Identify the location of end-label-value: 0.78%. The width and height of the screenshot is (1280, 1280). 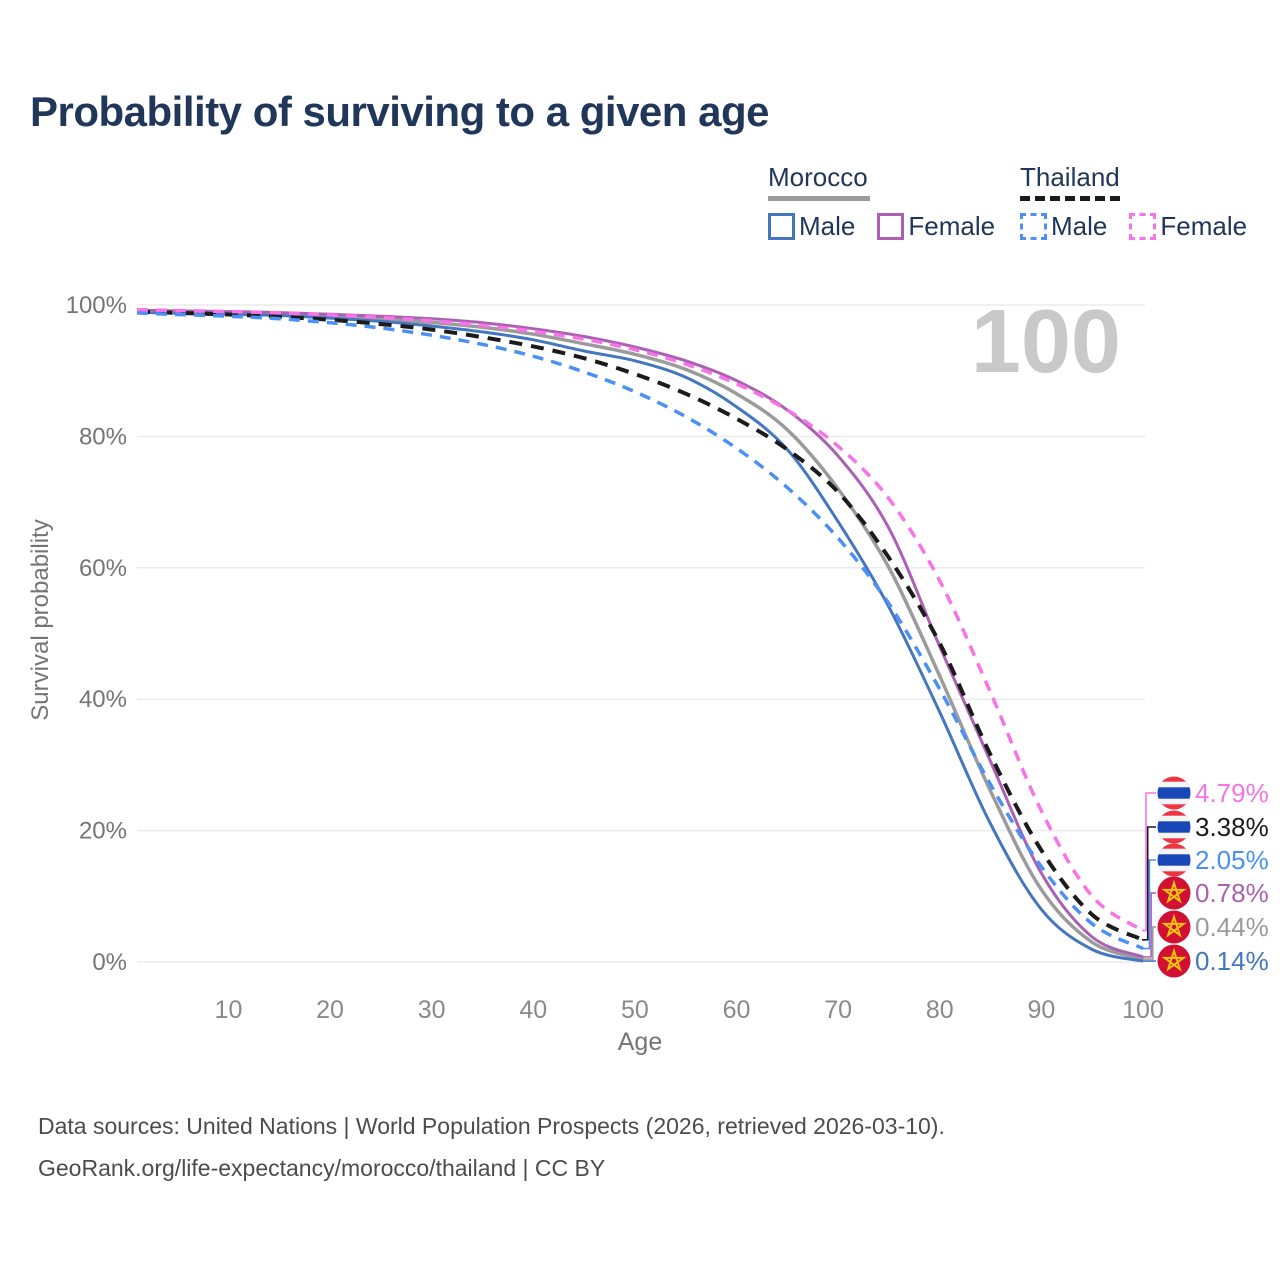
(1232, 892).